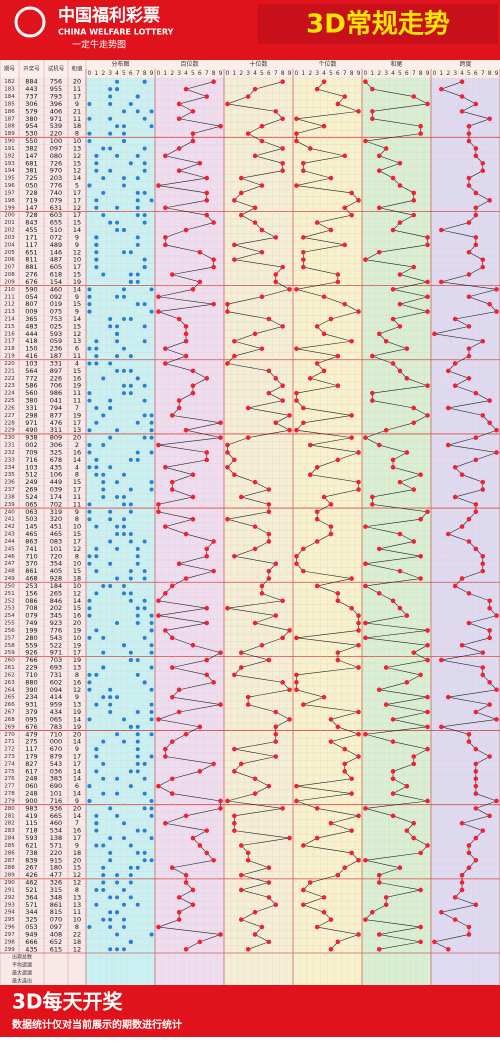 The width and height of the screenshot is (500, 1041). I want to click on issue: 192, so click(9, 156).